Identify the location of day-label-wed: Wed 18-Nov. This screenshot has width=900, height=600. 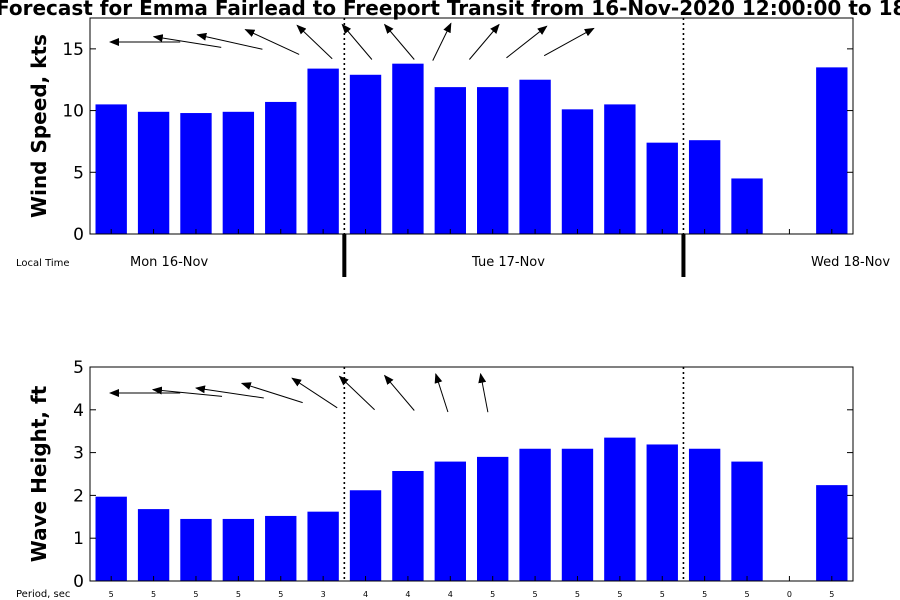
(850, 262).